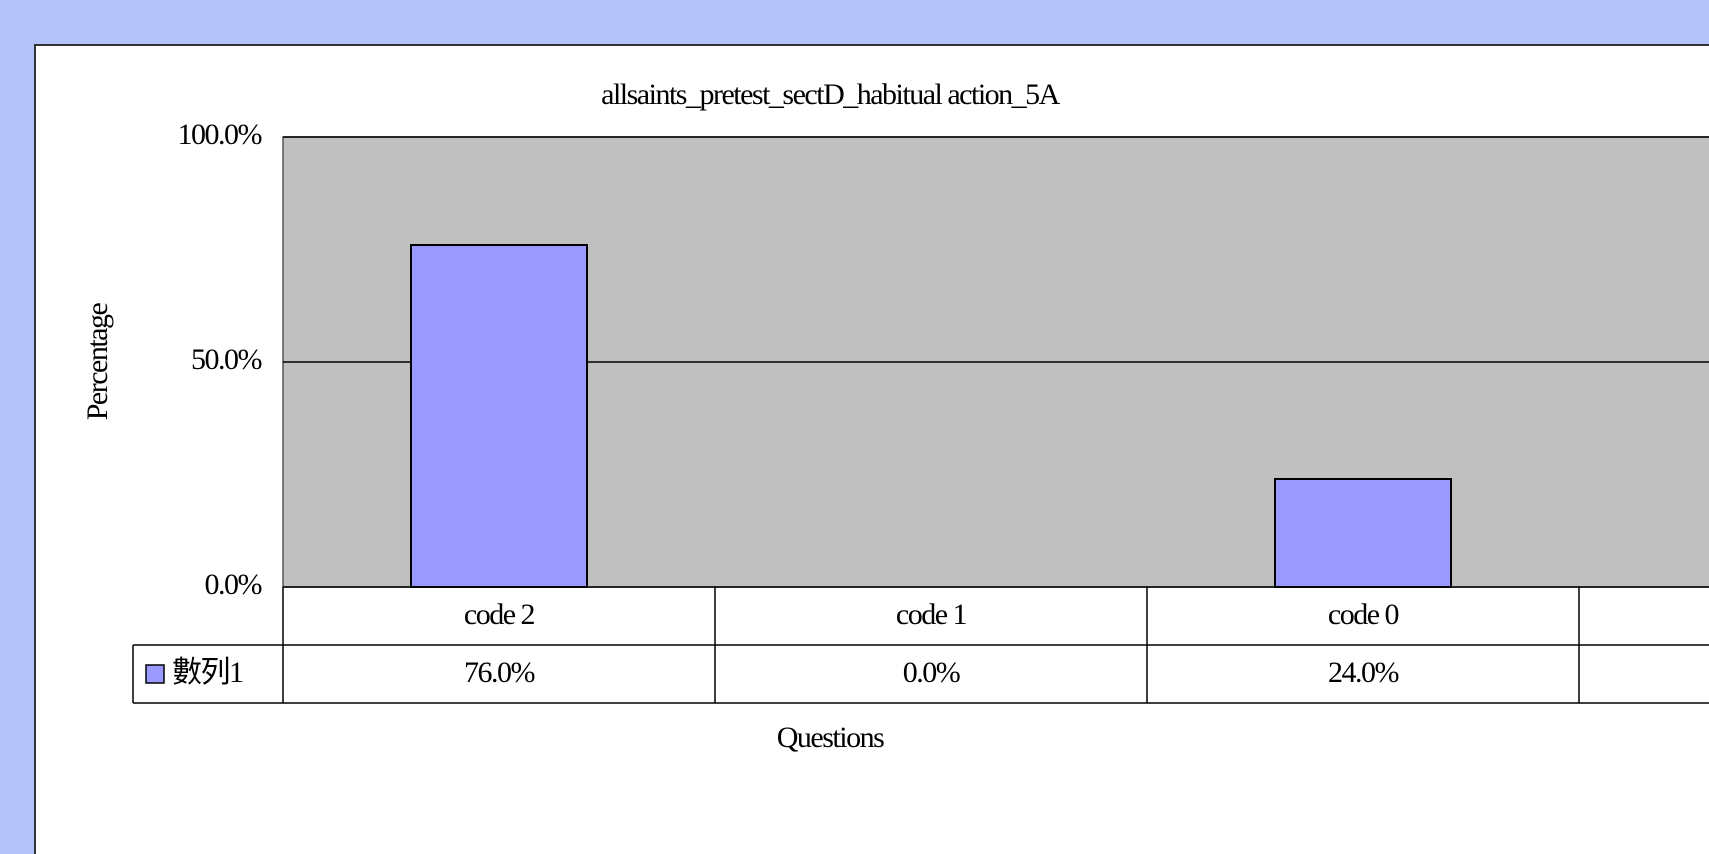 Image resolution: width=1709 pixels, height=854 pixels. Describe the element at coordinates (830, 737) in the screenshot. I see `x-axis-title: Questions` at that location.